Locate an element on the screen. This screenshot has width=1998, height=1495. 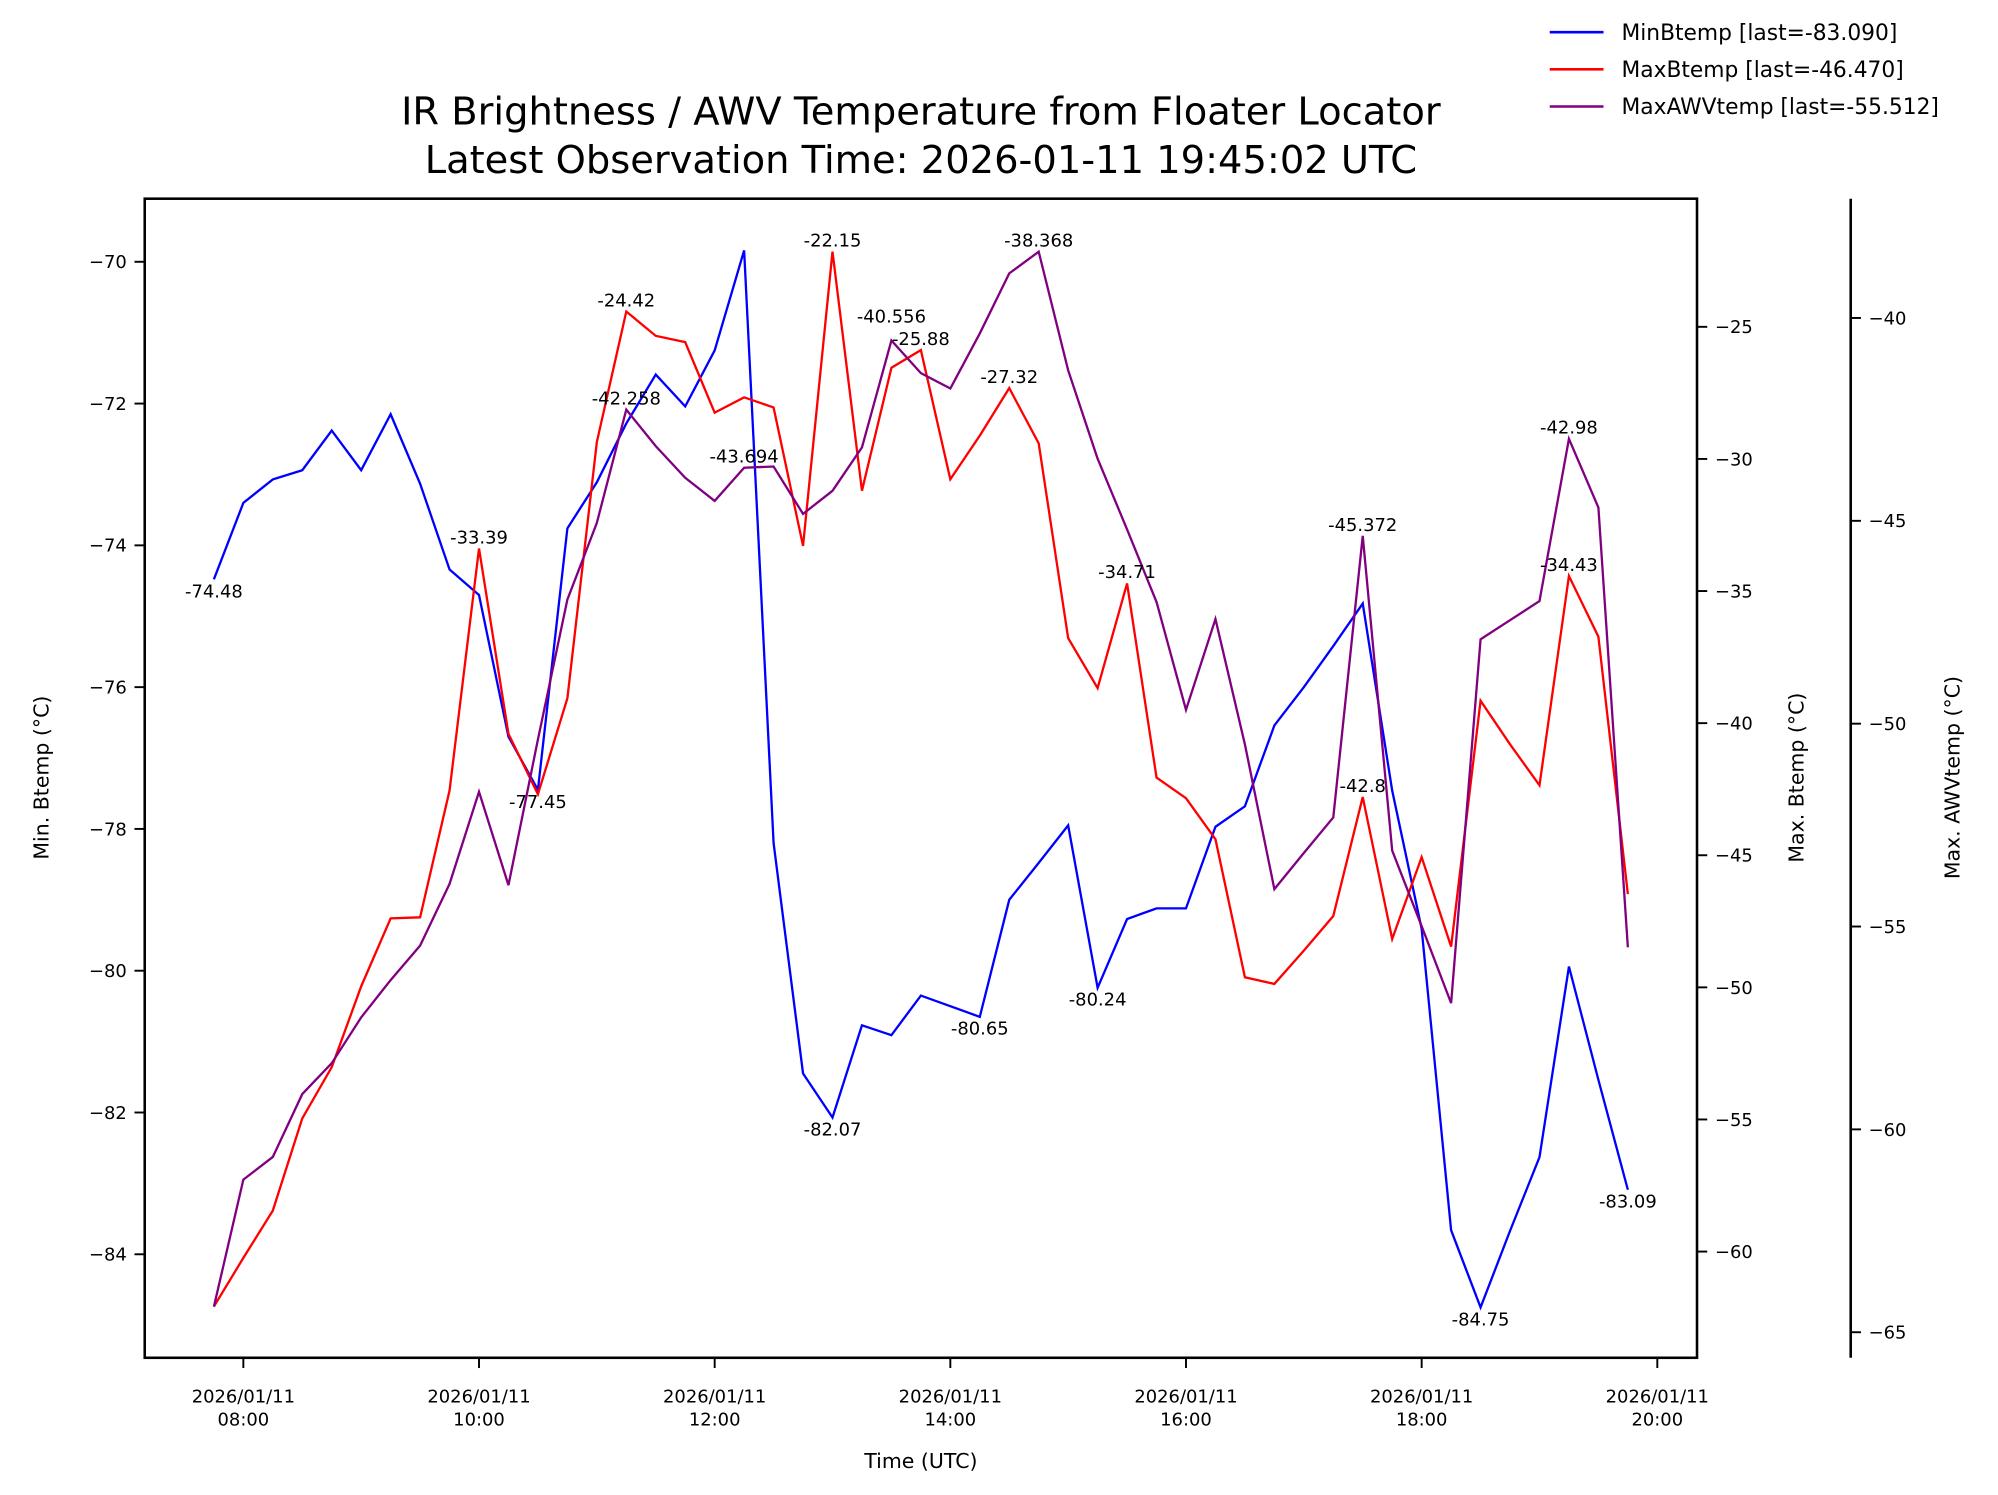
left-y-tick-label: −76 is located at coordinates (108, 688).